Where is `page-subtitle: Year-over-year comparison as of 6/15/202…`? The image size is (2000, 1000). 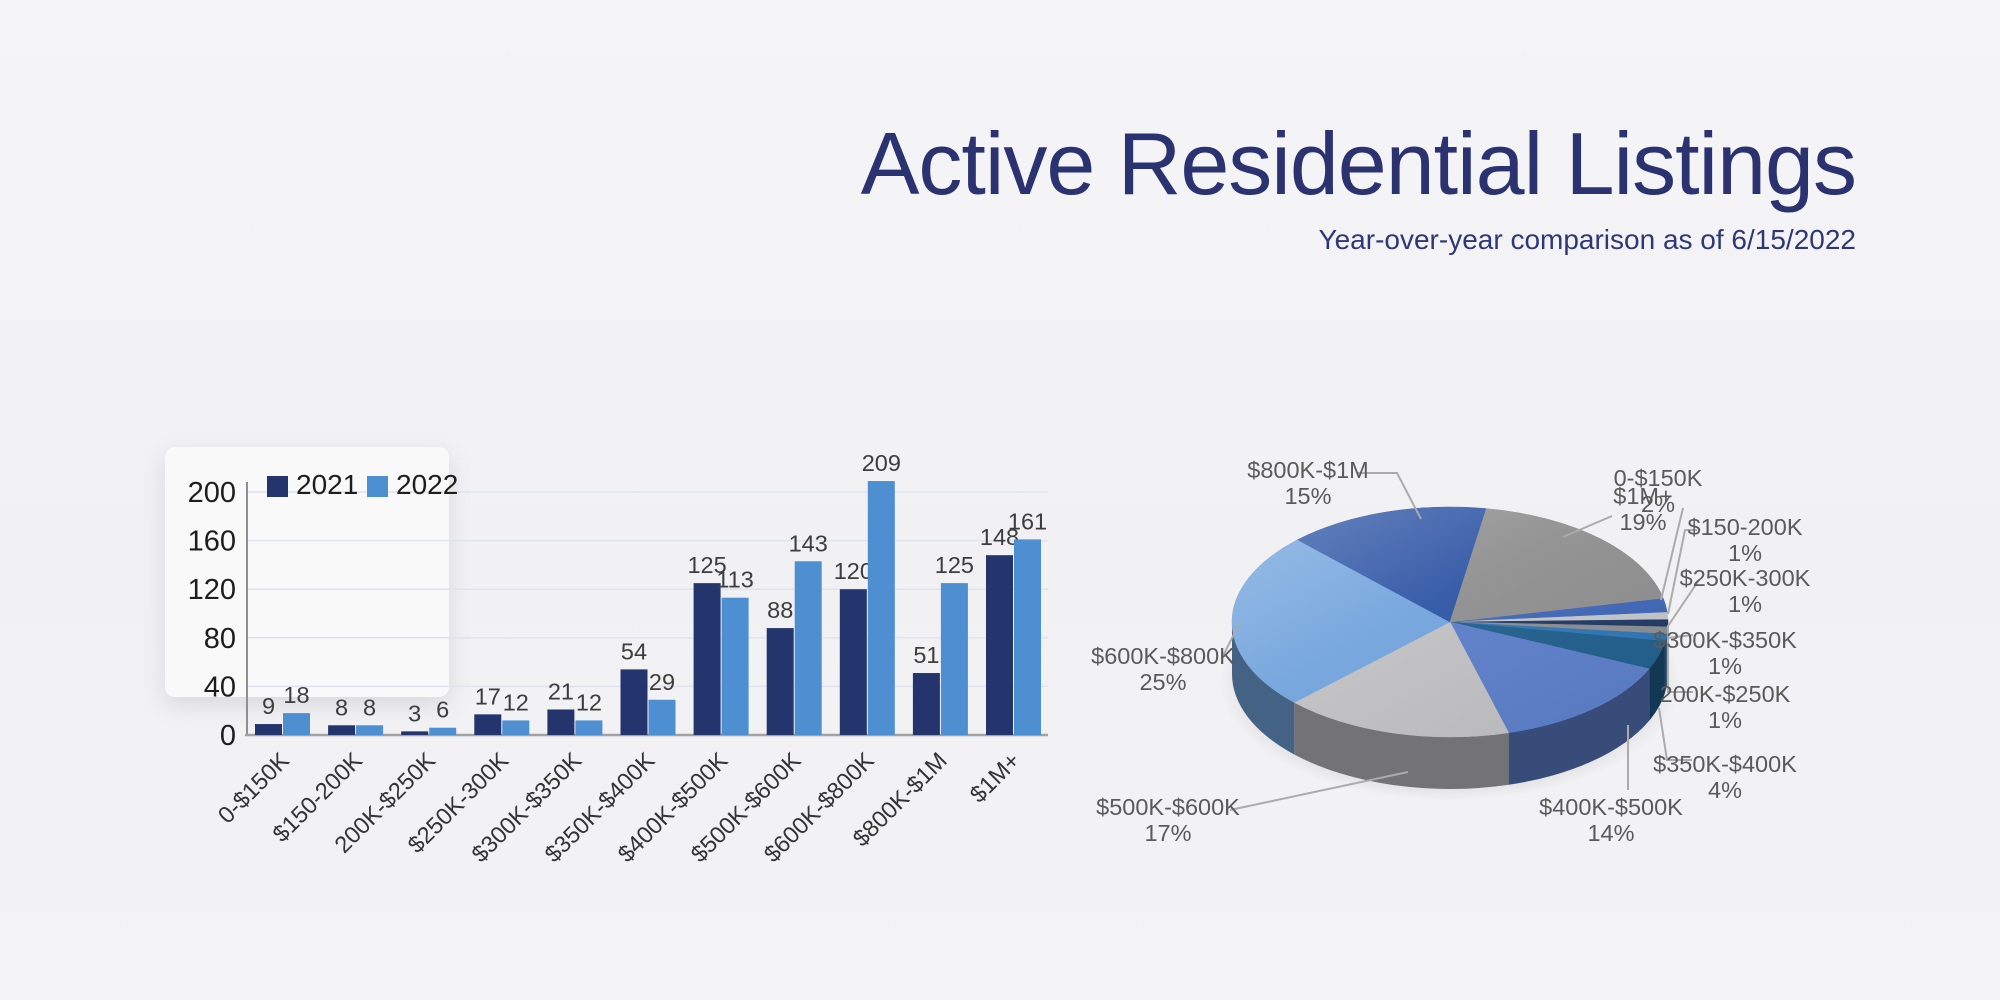 page-subtitle: Year-over-year comparison as of 6/15/202… is located at coordinates (1587, 240).